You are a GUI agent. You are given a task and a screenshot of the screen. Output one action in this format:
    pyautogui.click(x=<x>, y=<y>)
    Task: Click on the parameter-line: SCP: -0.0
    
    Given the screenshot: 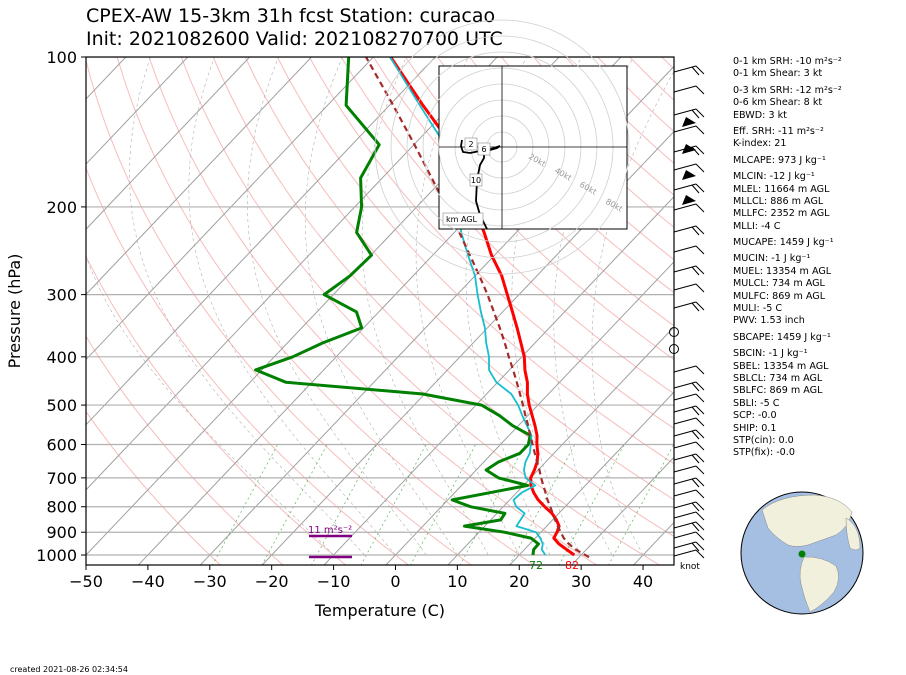 What is the action you would take?
    pyautogui.click(x=755, y=416)
    